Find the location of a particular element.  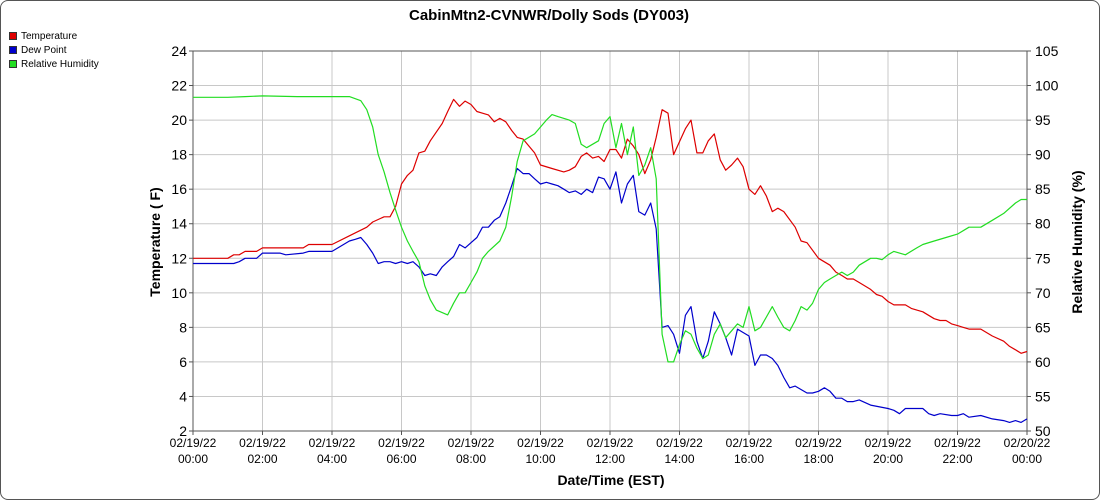

legend-swatch-temperature is located at coordinates (13, 36).